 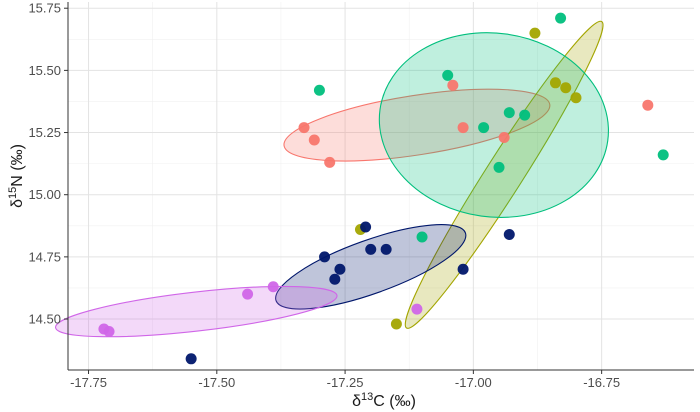 I want to click on group-4-ellipse, so click(x=371, y=267).